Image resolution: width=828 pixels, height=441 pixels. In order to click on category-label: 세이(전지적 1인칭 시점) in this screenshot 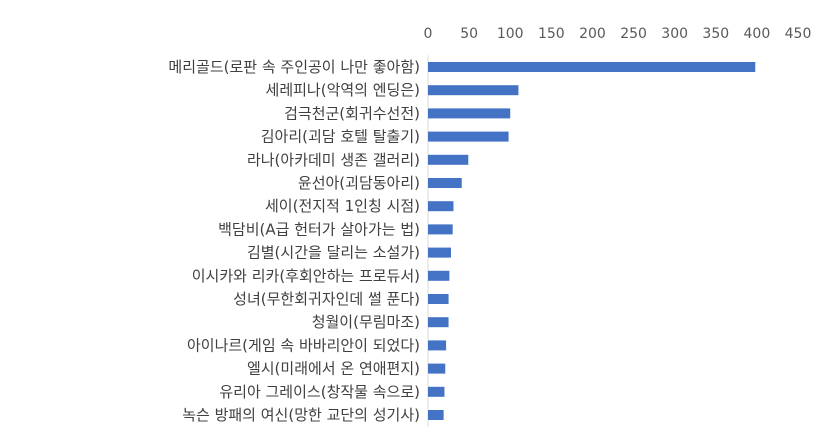, I will do `click(342, 206)`.